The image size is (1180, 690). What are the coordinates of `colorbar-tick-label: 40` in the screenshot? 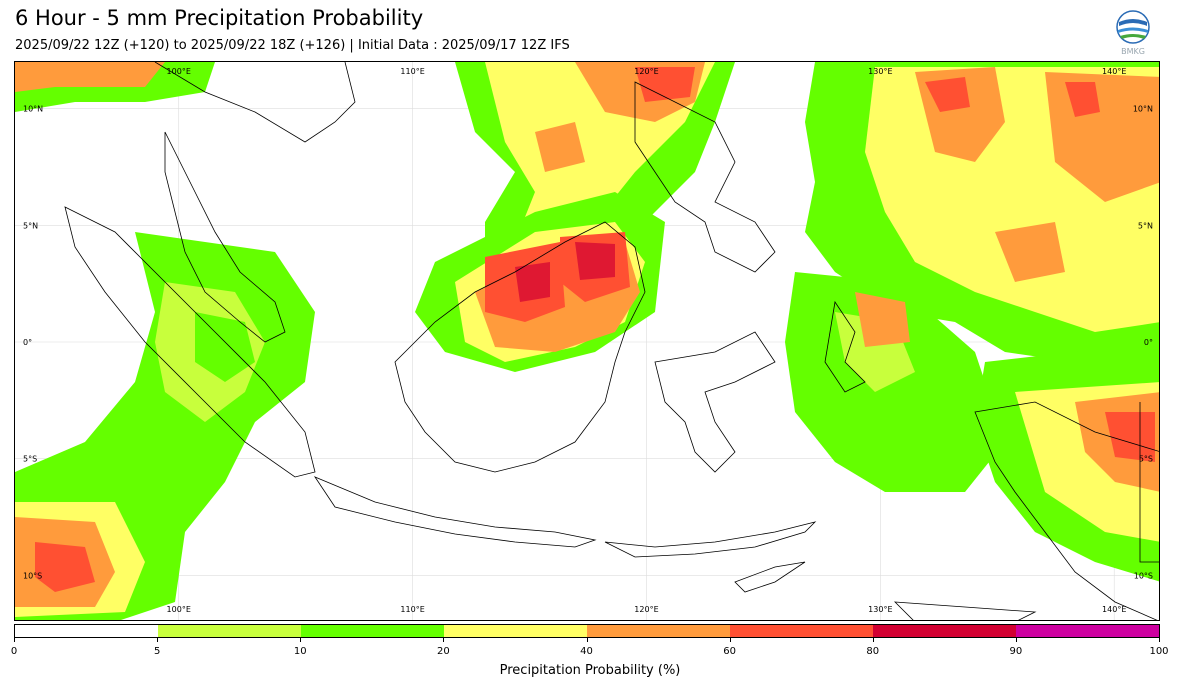 It's located at (586, 651).